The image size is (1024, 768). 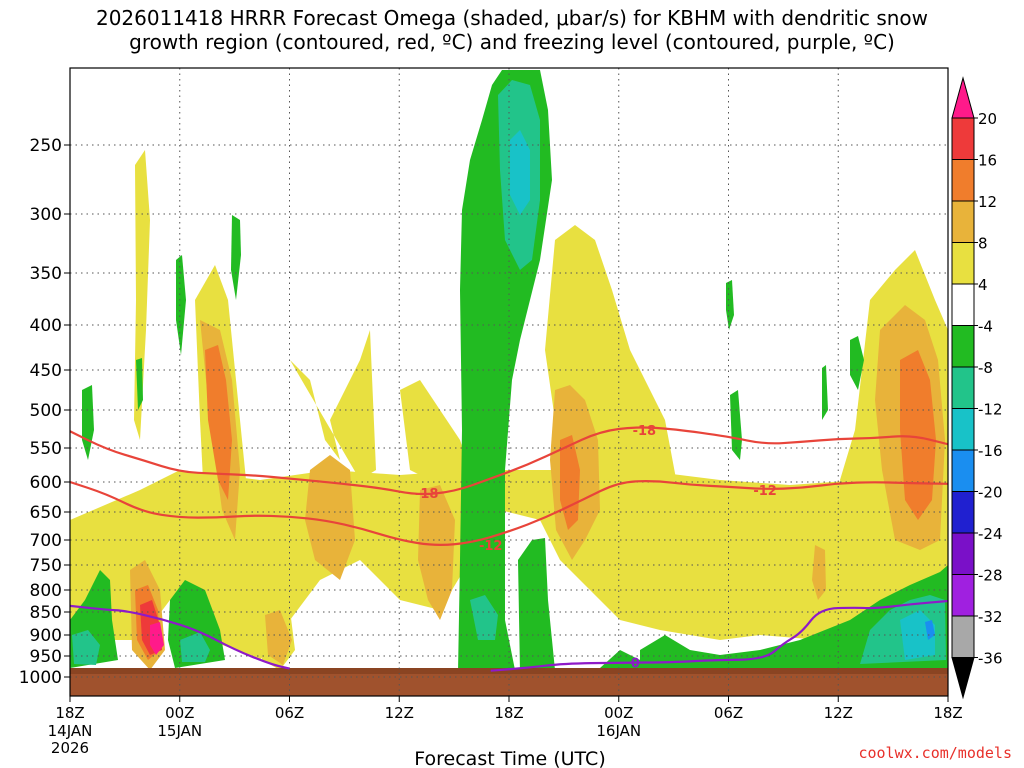 What do you see at coordinates (509, 513) in the screenshot?
I see `contour-line-dendritic-bottom-minus12` at bounding box center [509, 513].